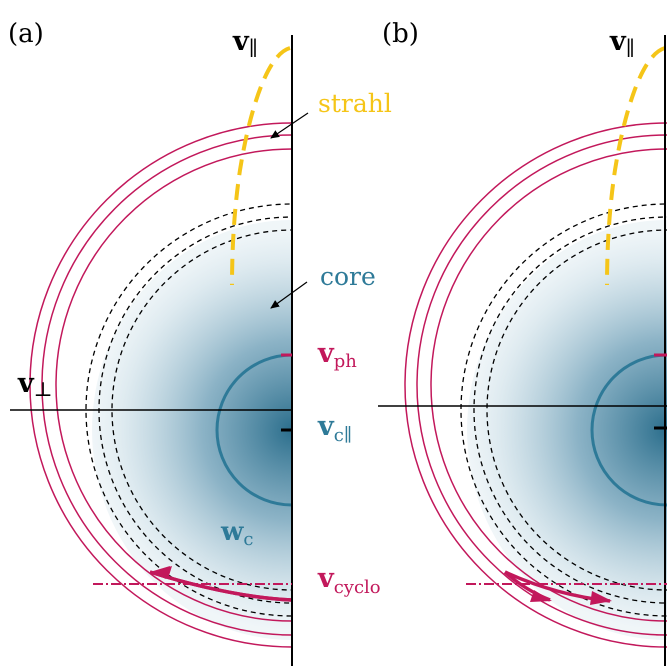  What do you see at coordinates (289, 125) in the screenshot?
I see `strahl-pointer` at bounding box center [289, 125].